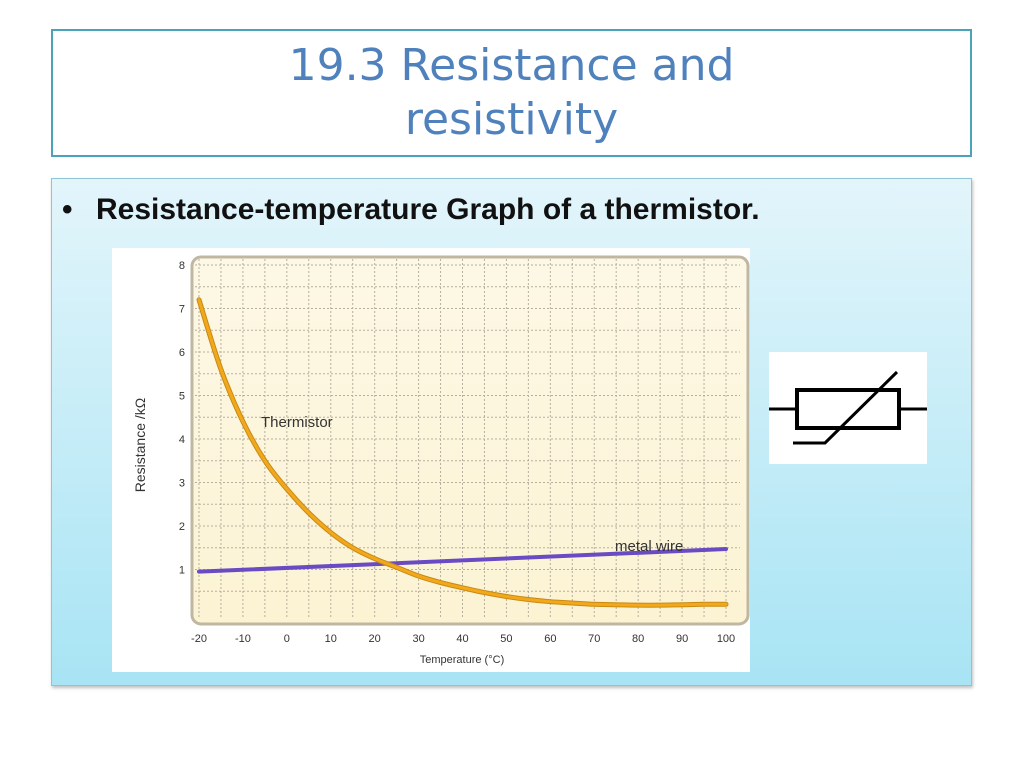 Image resolution: width=1024 pixels, height=768 pixels. What do you see at coordinates (182, 527) in the screenshot?
I see `y-tick-label: 2` at bounding box center [182, 527].